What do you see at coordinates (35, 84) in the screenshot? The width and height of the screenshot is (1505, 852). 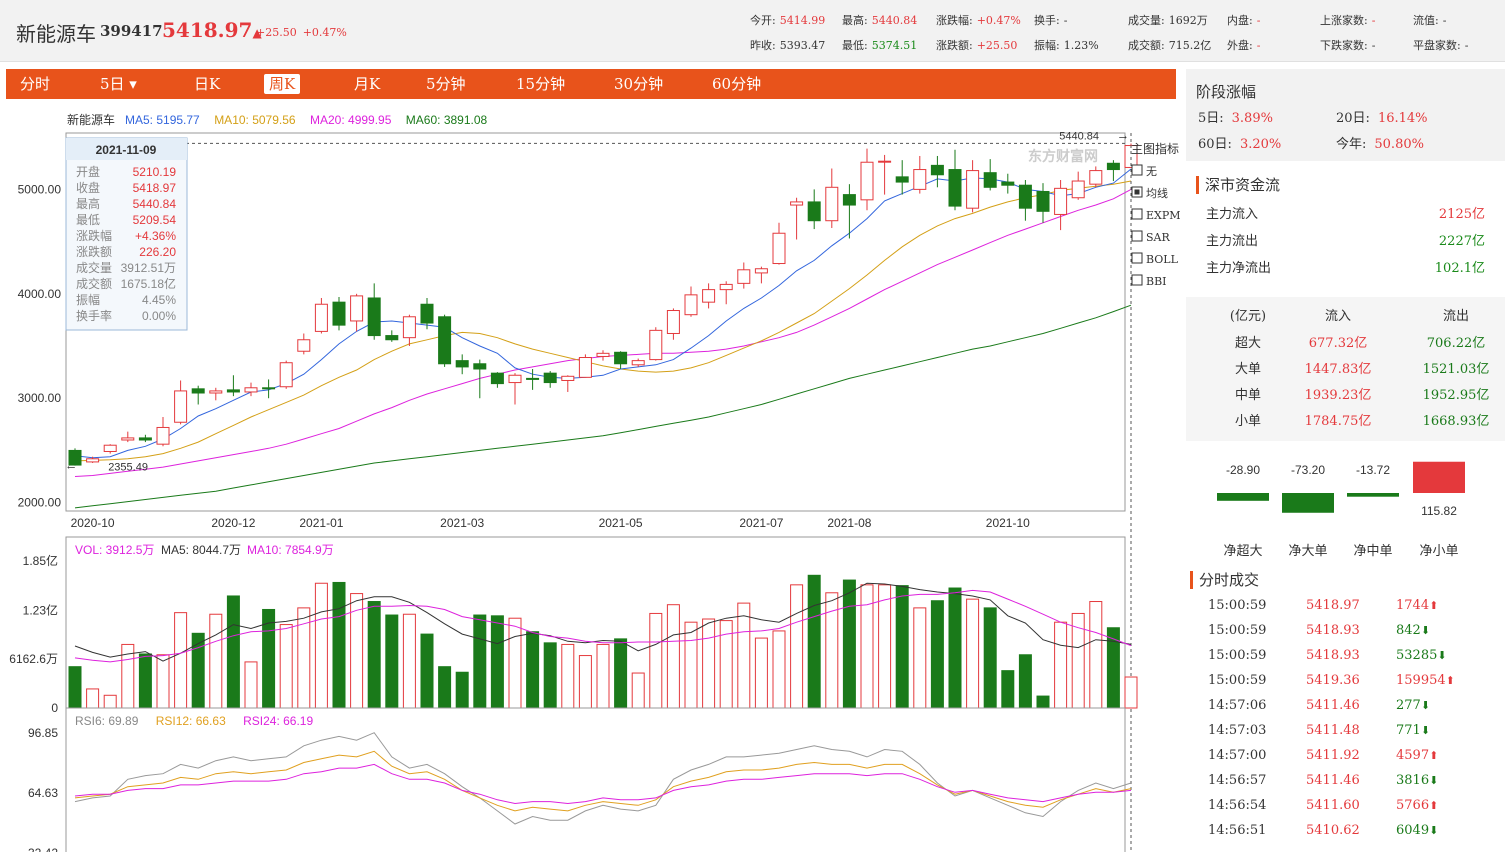 I see `tab-0: 分时` at bounding box center [35, 84].